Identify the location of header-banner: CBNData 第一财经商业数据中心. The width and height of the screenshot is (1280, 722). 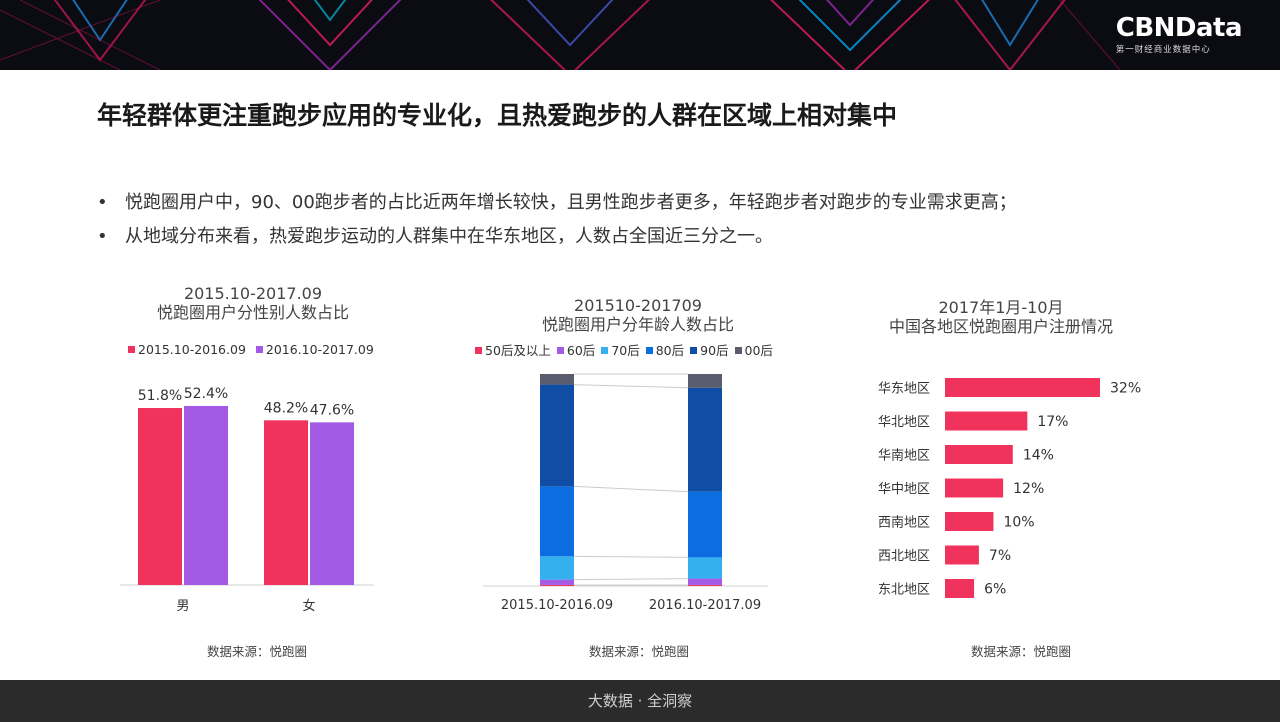
(640, 35).